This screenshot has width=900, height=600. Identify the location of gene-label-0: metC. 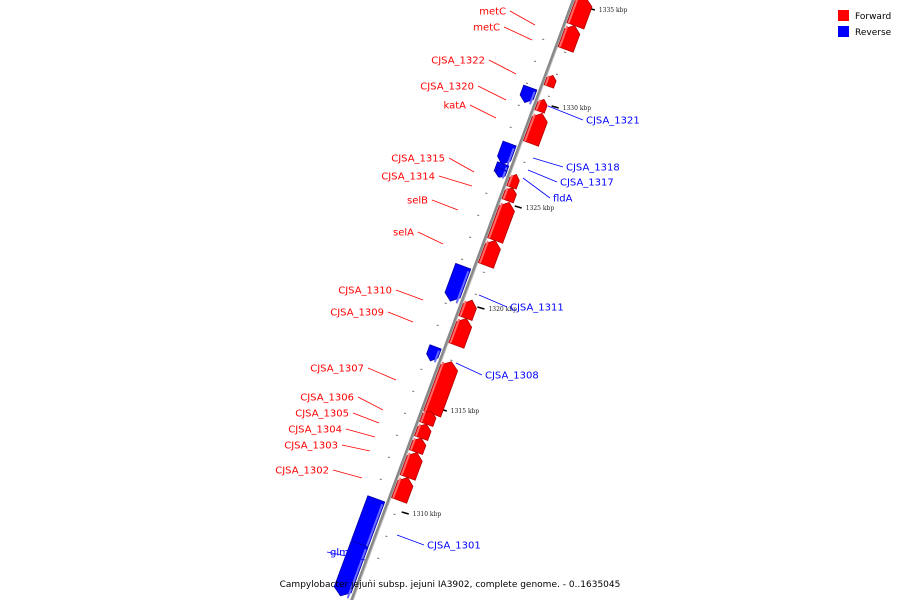
(507, 16).